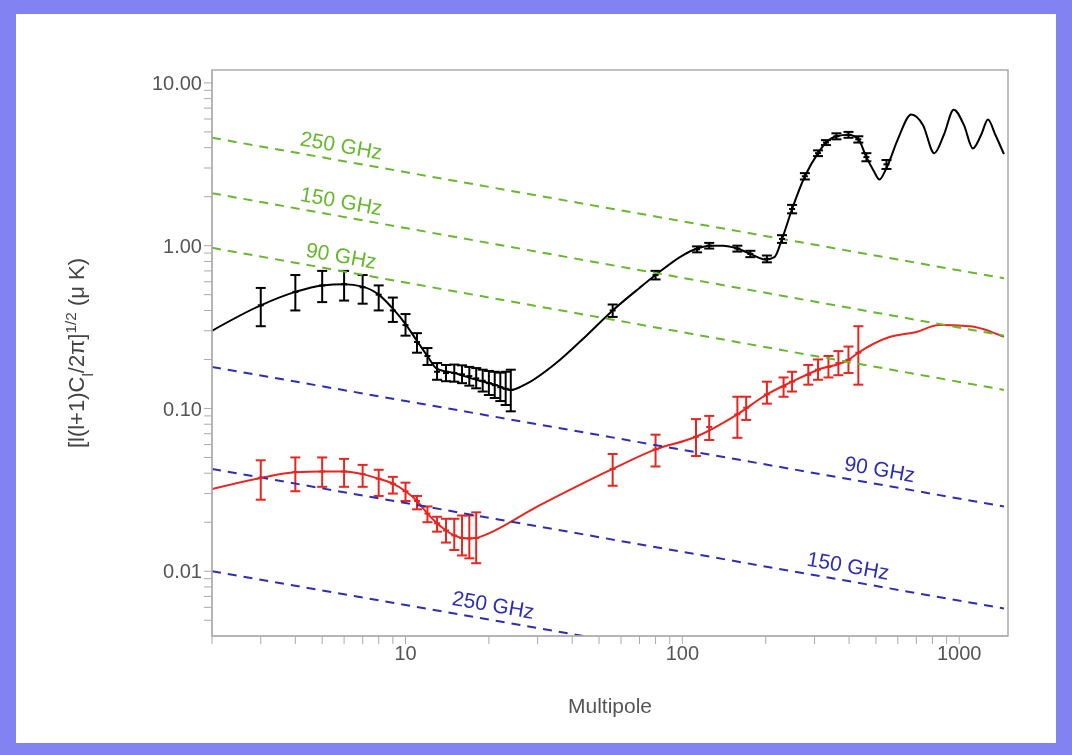 The height and width of the screenshot is (755, 1072). Describe the element at coordinates (682, 653) in the screenshot. I see `x-tick-label: 100` at that location.